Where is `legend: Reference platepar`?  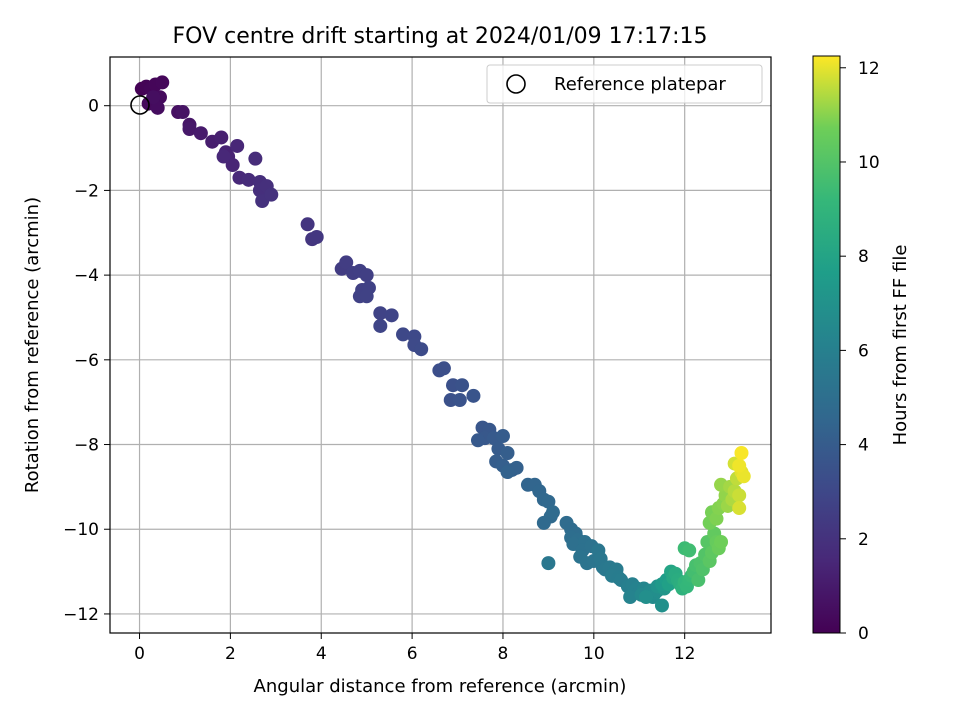 legend: Reference platepar is located at coordinates (624, 84).